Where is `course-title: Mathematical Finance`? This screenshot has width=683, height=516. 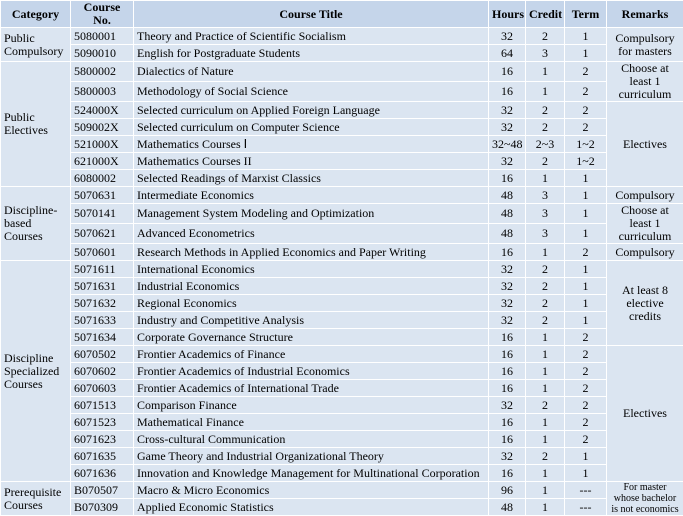 course-title: Mathematical Finance is located at coordinates (311, 422).